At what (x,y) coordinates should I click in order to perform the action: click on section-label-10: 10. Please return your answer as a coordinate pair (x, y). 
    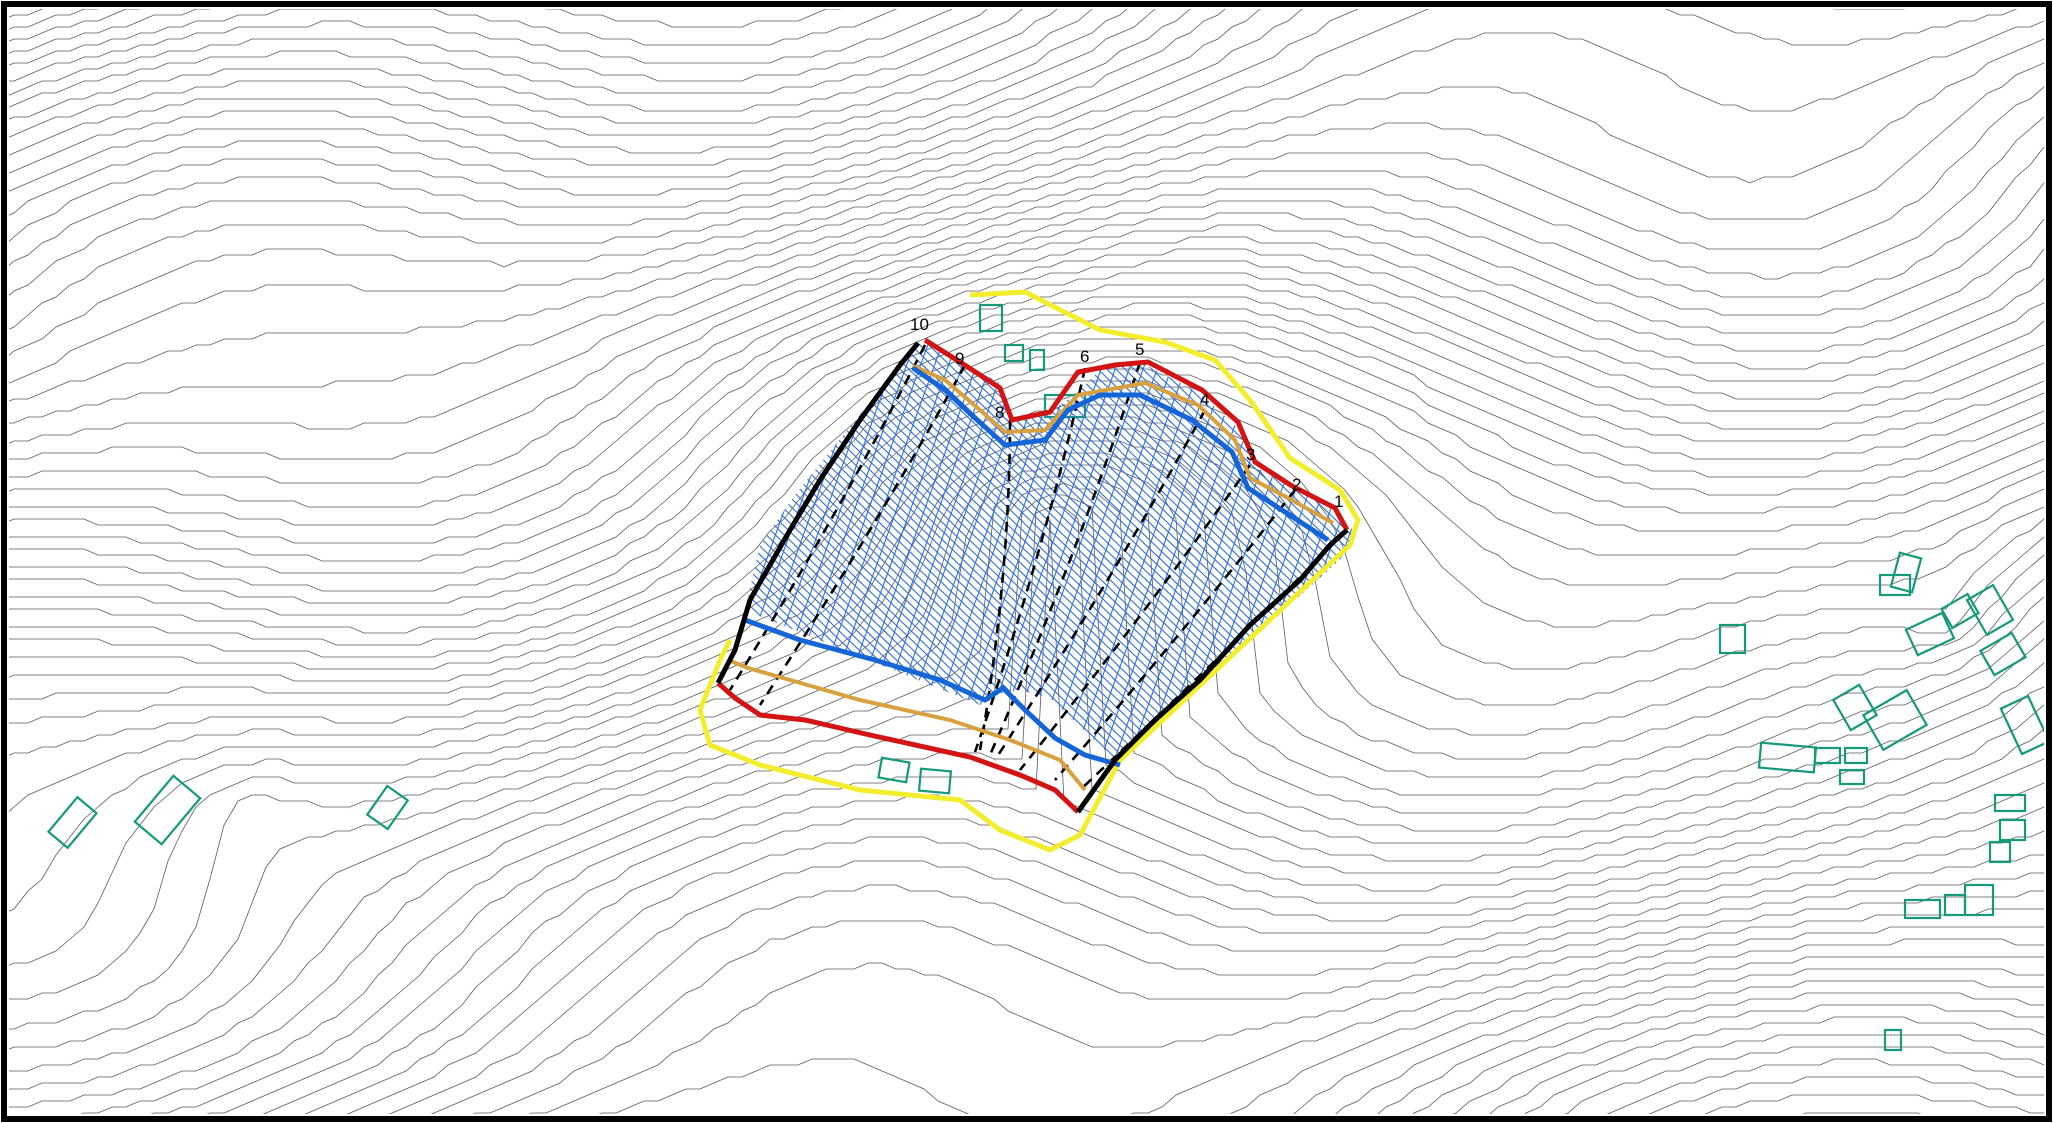
    Looking at the image, I should click on (919, 324).